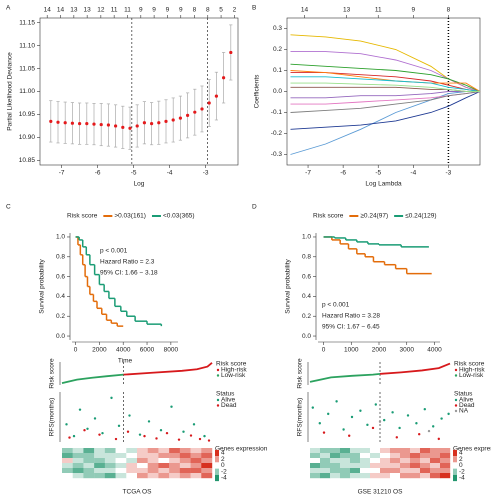  I want to click on top-tick-label: 14, so click(48, 10).